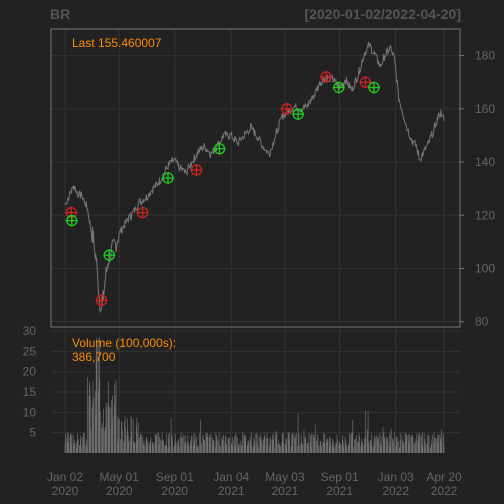 The height and width of the screenshot is (504, 504). I want to click on date-tick-label: Jan 03, so click(396, 477).